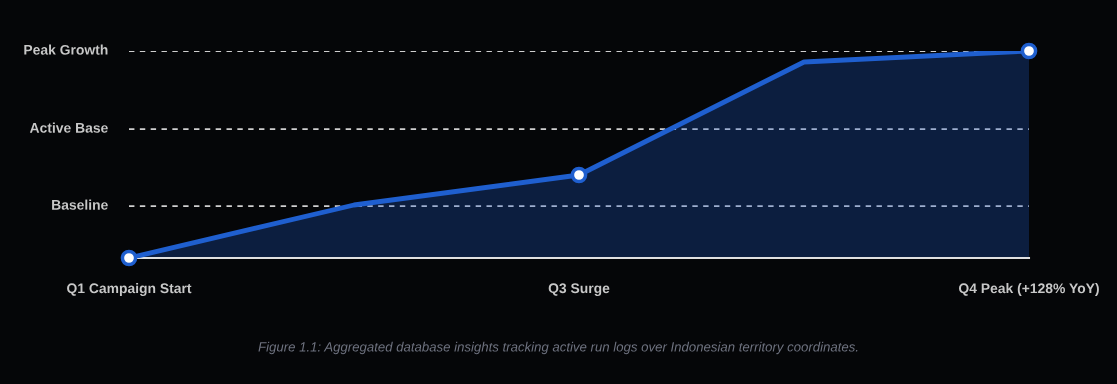 The image size is (1117, 384). I want to click on x-tick-label: Q4 Peak (+128% YoY), so click(1028, 289).